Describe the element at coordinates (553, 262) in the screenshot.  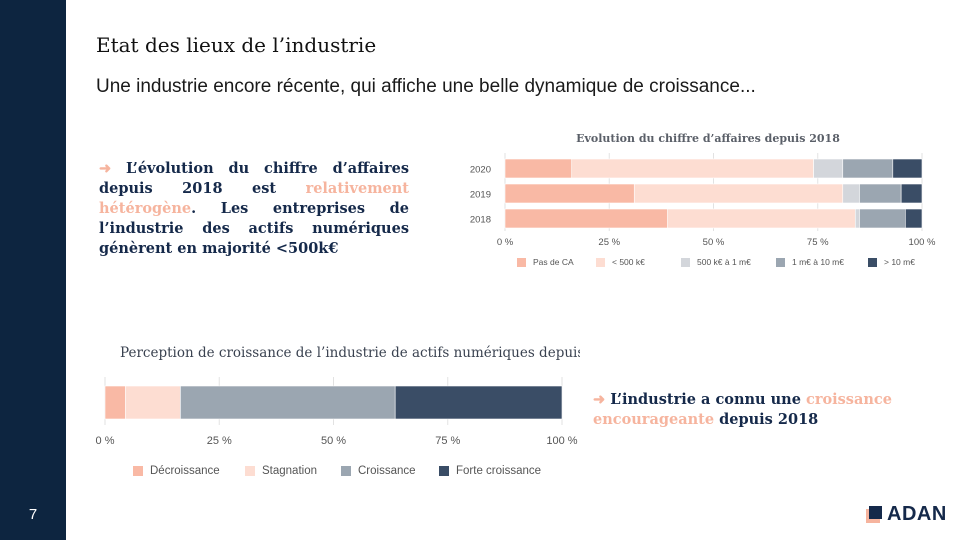
I see `legend-label: Pas de CA` at that location.